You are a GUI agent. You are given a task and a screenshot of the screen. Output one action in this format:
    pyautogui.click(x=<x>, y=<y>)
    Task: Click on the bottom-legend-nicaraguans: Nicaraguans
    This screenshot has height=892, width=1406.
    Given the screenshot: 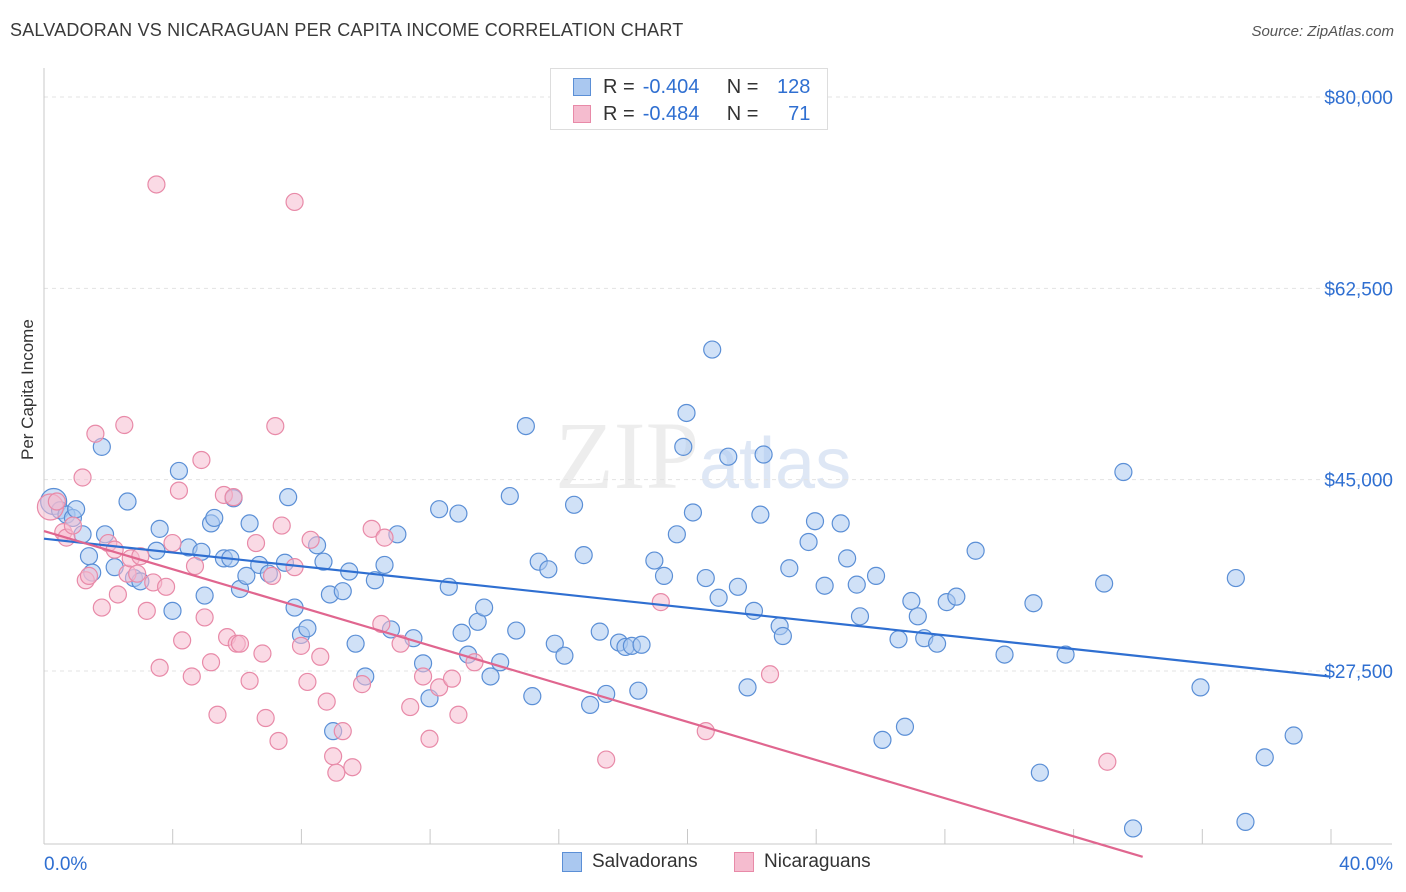 What is the action you would take?
    pyautogui.click(x=802, y=862)
    